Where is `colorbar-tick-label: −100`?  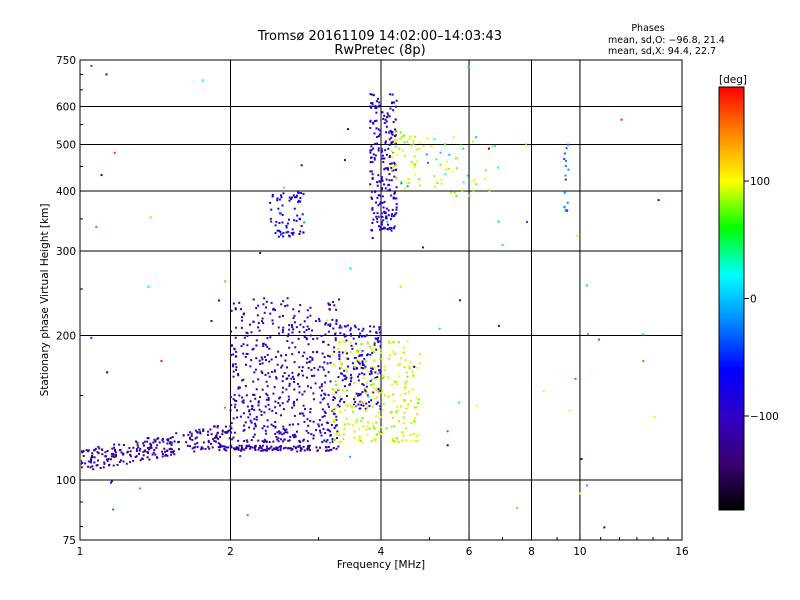
colorbar-tick-label: −100 is located at coordinates (764, 417).